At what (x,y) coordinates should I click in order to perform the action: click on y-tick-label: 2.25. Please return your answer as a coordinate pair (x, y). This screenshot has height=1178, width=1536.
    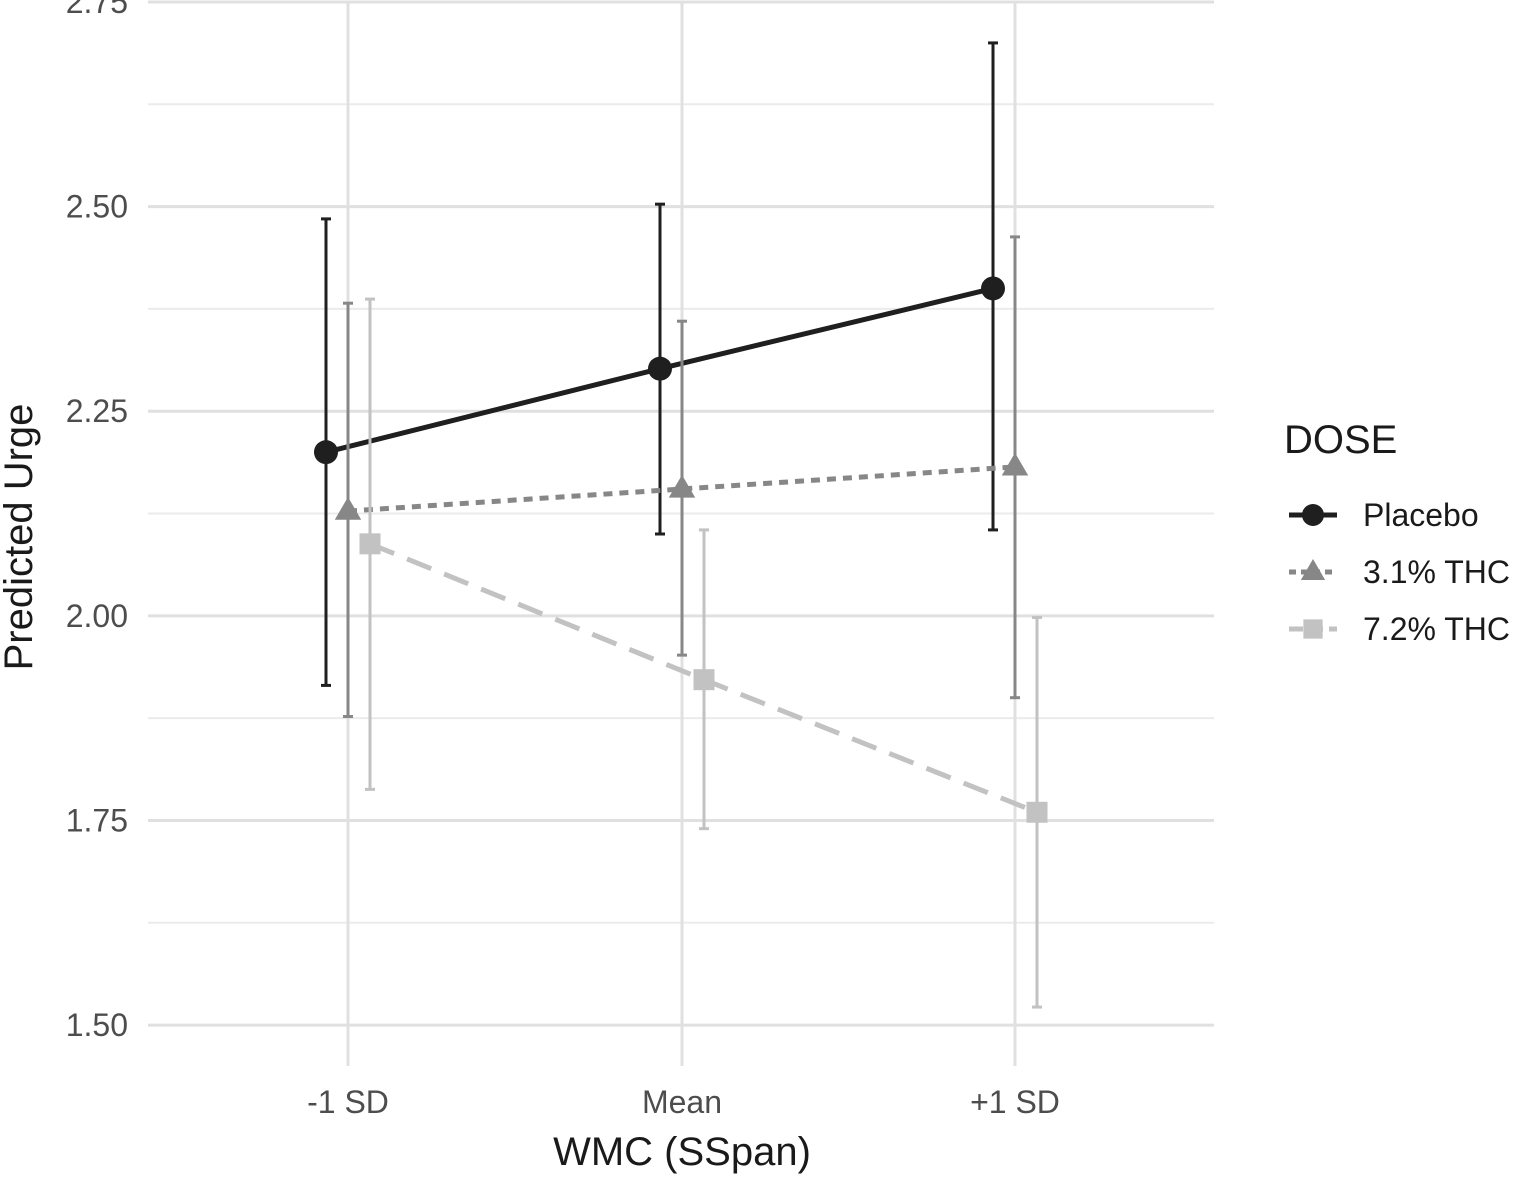
    Looking at the image, I should click on (97, 411).